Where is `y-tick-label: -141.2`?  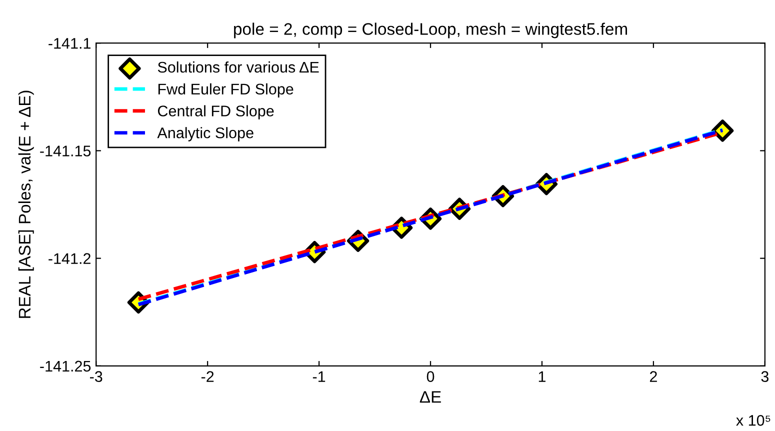
y-tick-label: -141.2 is located at coordinates (69, 258).